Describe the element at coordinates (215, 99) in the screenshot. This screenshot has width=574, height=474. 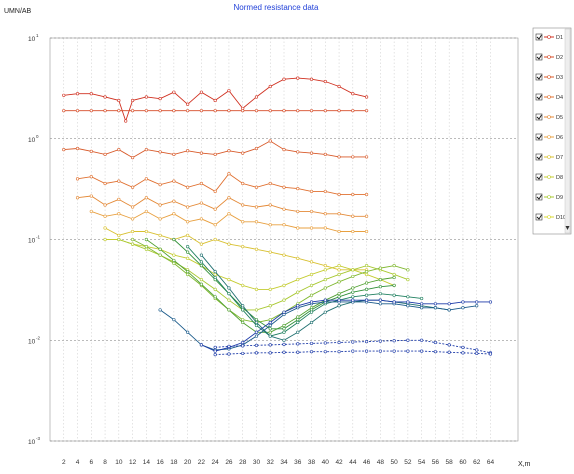
I see `series-d1` at that location.